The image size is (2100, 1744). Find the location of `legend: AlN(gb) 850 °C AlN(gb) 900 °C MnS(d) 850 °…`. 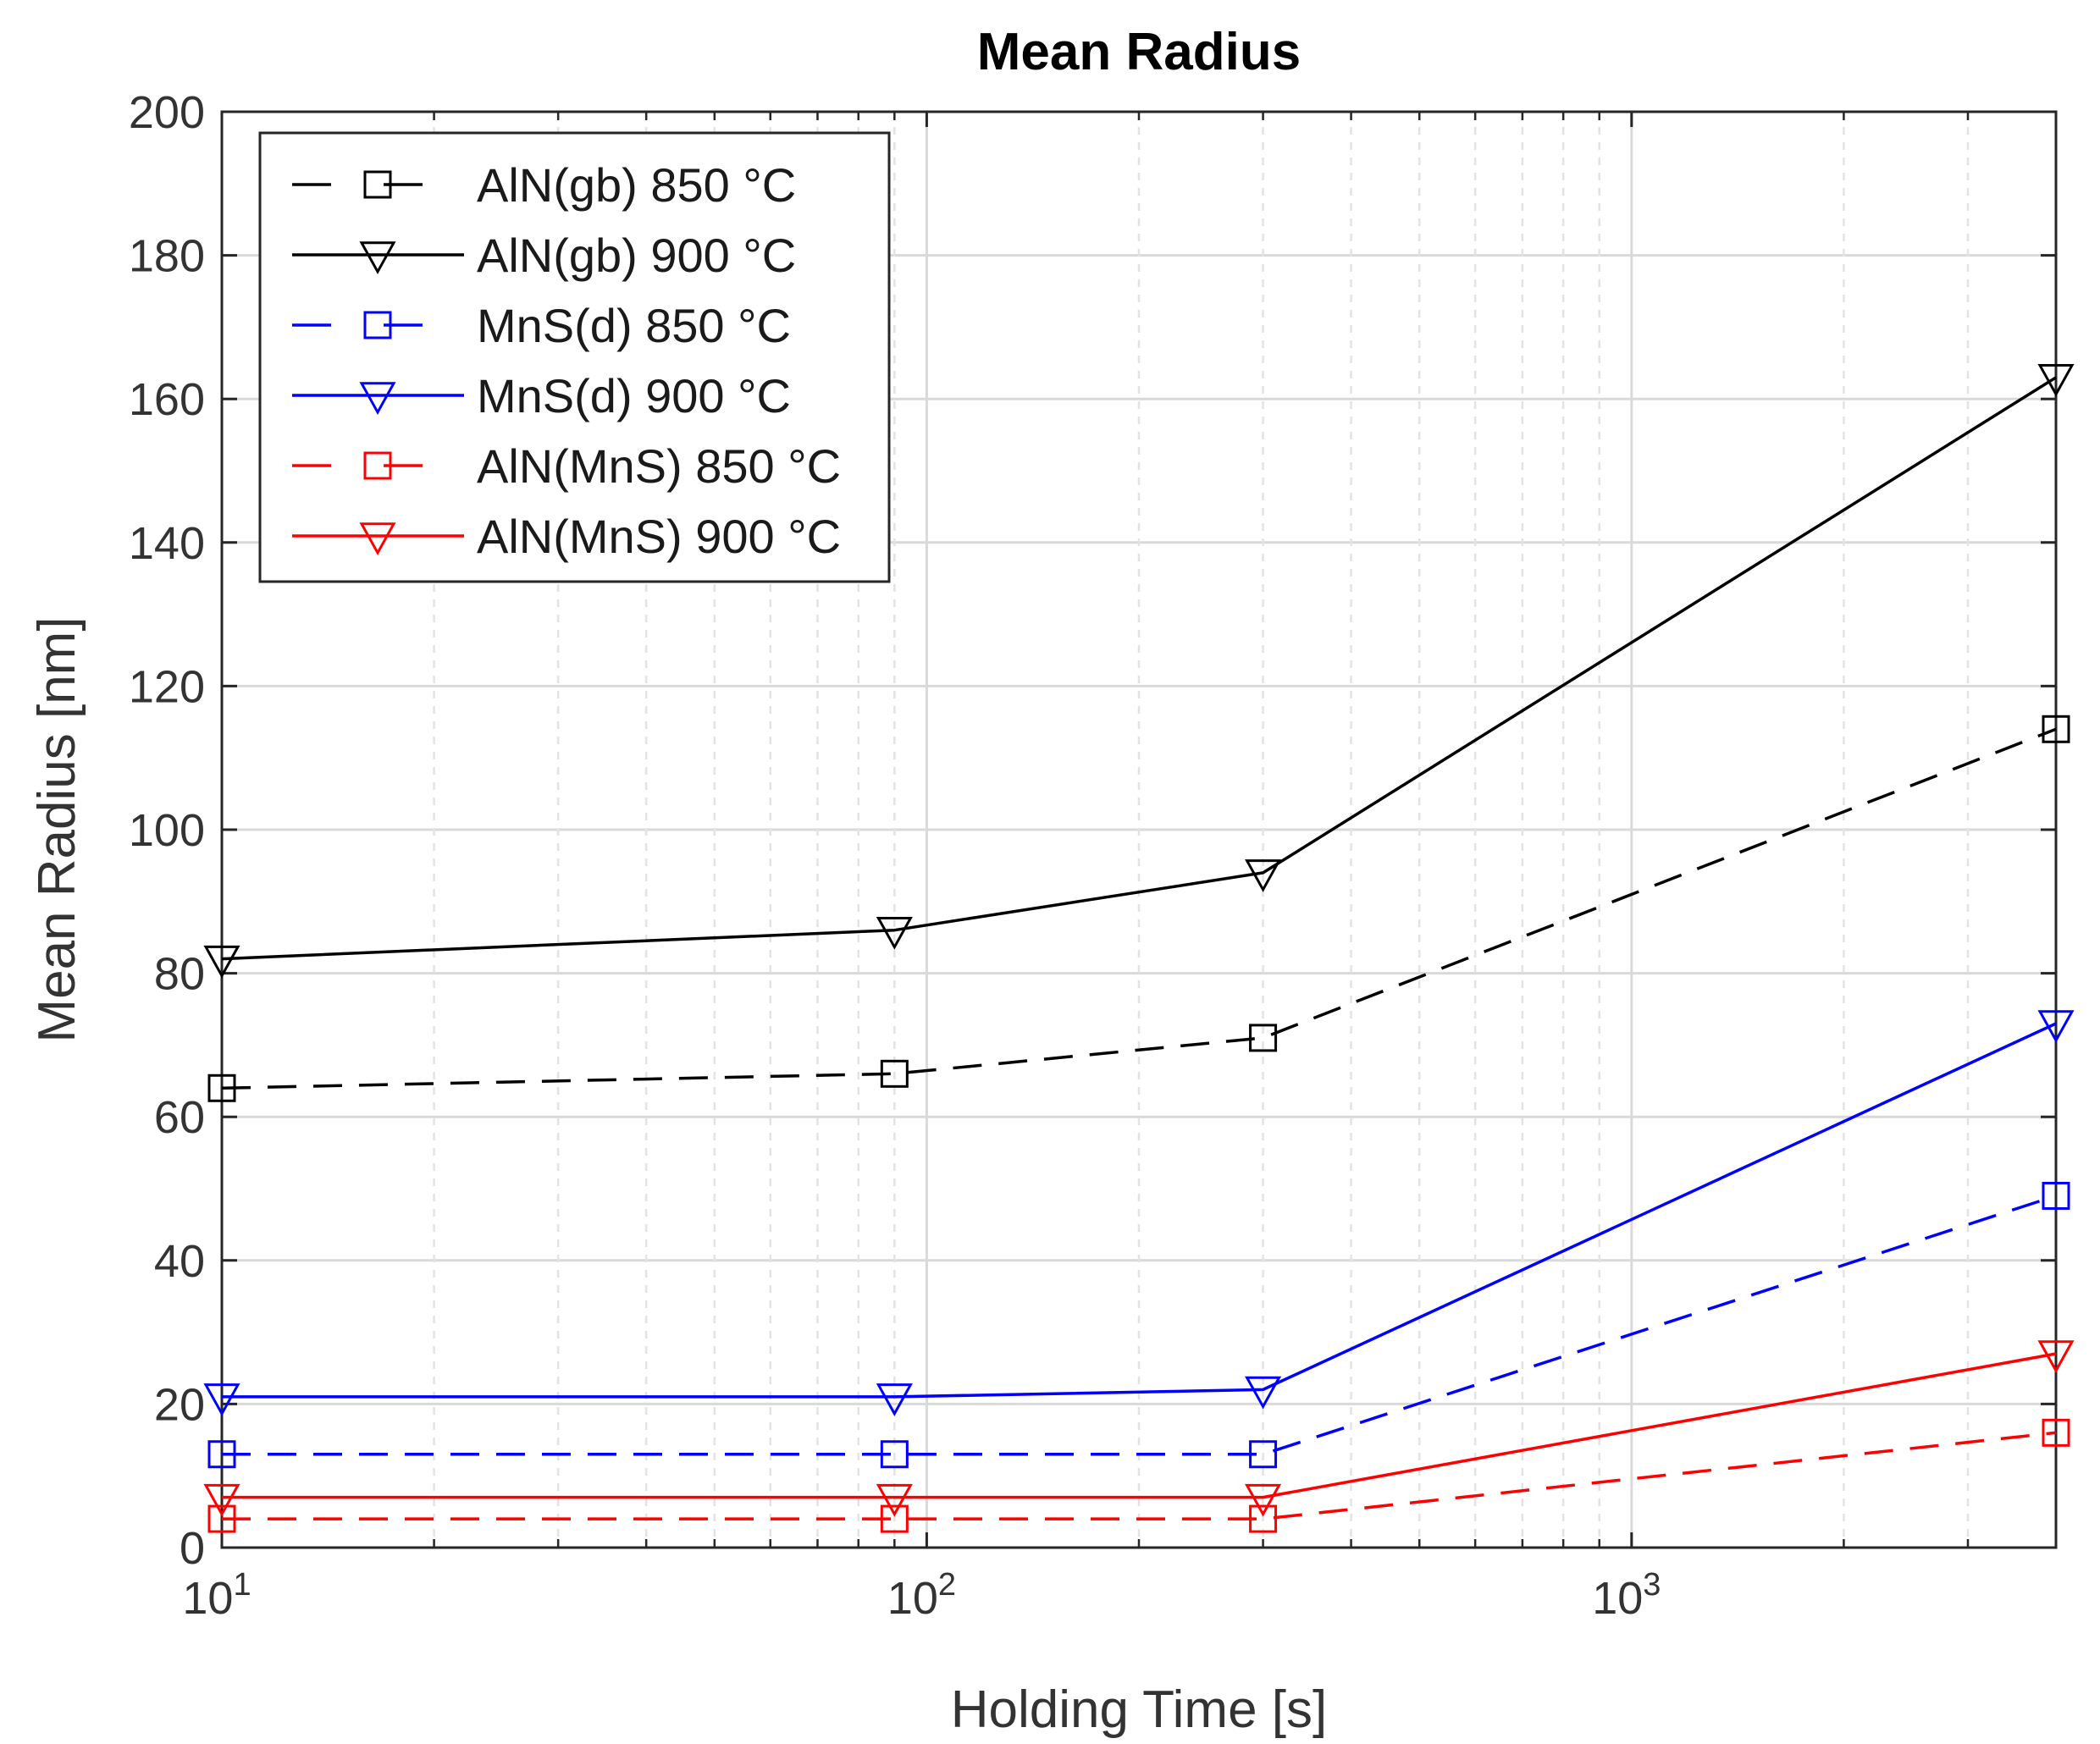

legend: AlN(gb) 850 °C AlN(gb) 900 °C MnS(d) 850 °… is located at coordinates (575, 357).